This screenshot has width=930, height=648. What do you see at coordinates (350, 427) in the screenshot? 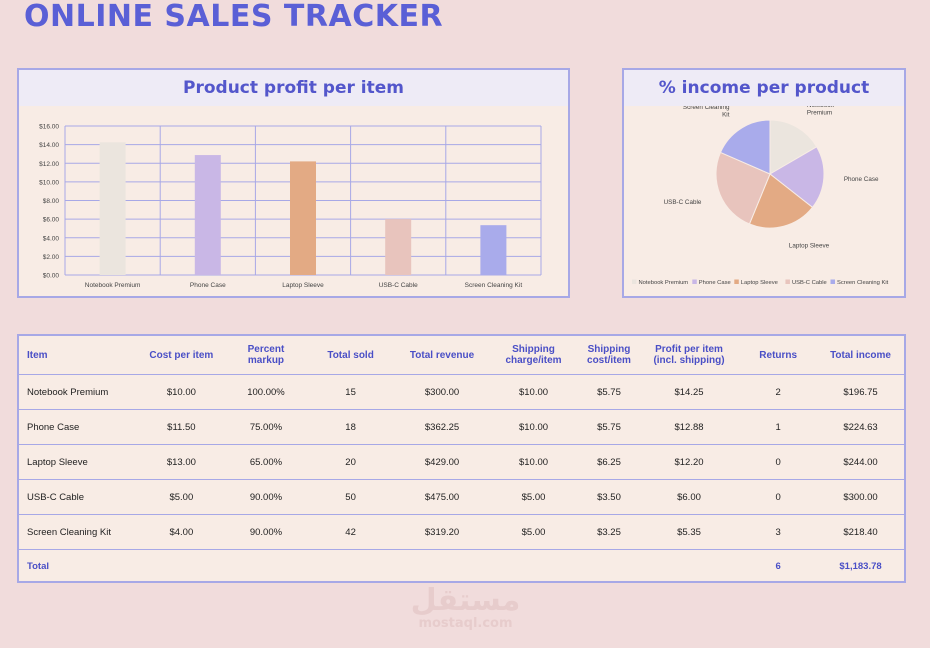
I see `cell-sold: 18` at bounding box center [350, 427].